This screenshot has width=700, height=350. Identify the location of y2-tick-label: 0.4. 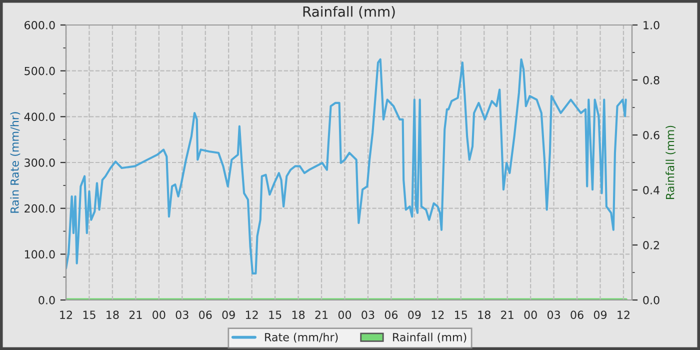
(651, 190).